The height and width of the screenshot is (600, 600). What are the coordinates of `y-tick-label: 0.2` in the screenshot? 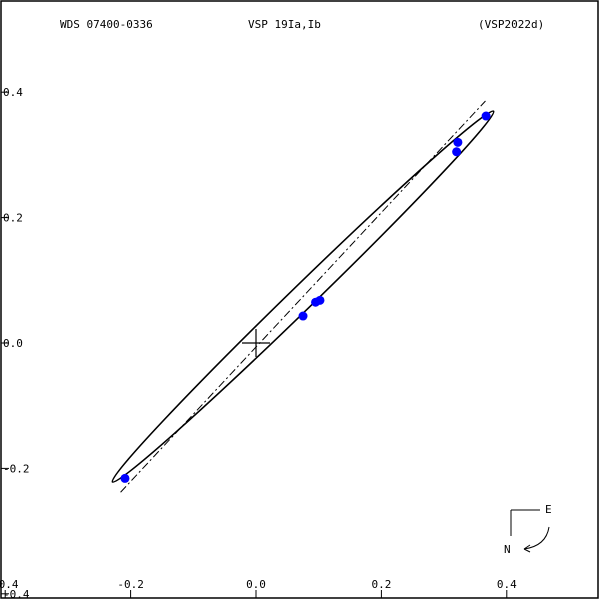 It's located at (13, 218).